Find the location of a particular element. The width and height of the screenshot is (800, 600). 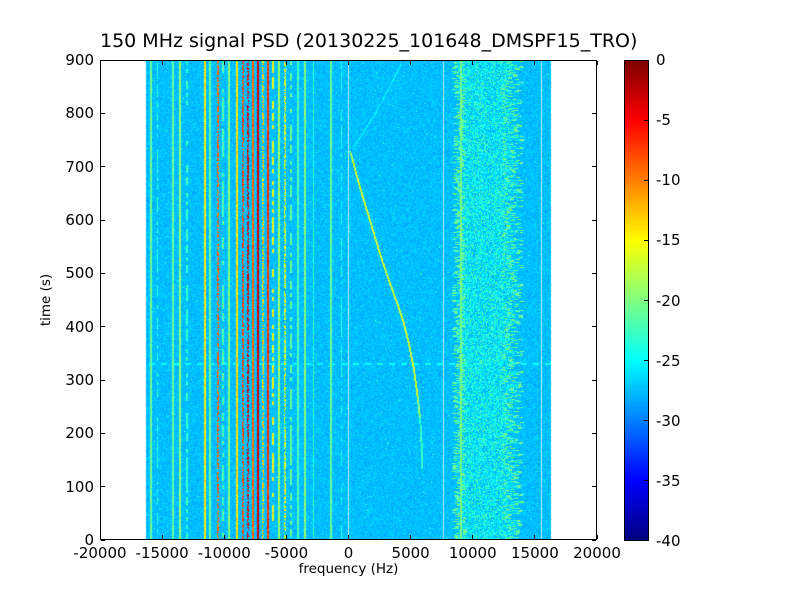

y-tick-label: 800 is located at coordinates (79, 113).